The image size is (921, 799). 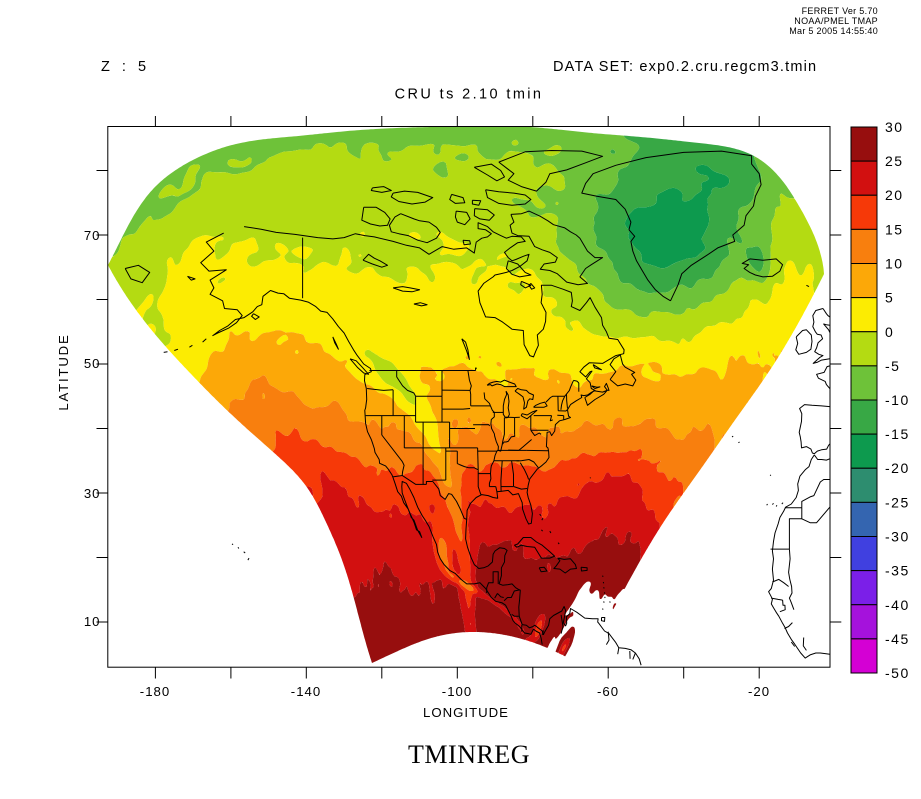 What do you see at coordinates (685, 67) in the screenshot?
I see `svg-text:DATA SET: exp0.2.cru.regcm3.tm: DATA SET: exp0.2.cru.regcm3.tmin` at bounding box center [685, 67].